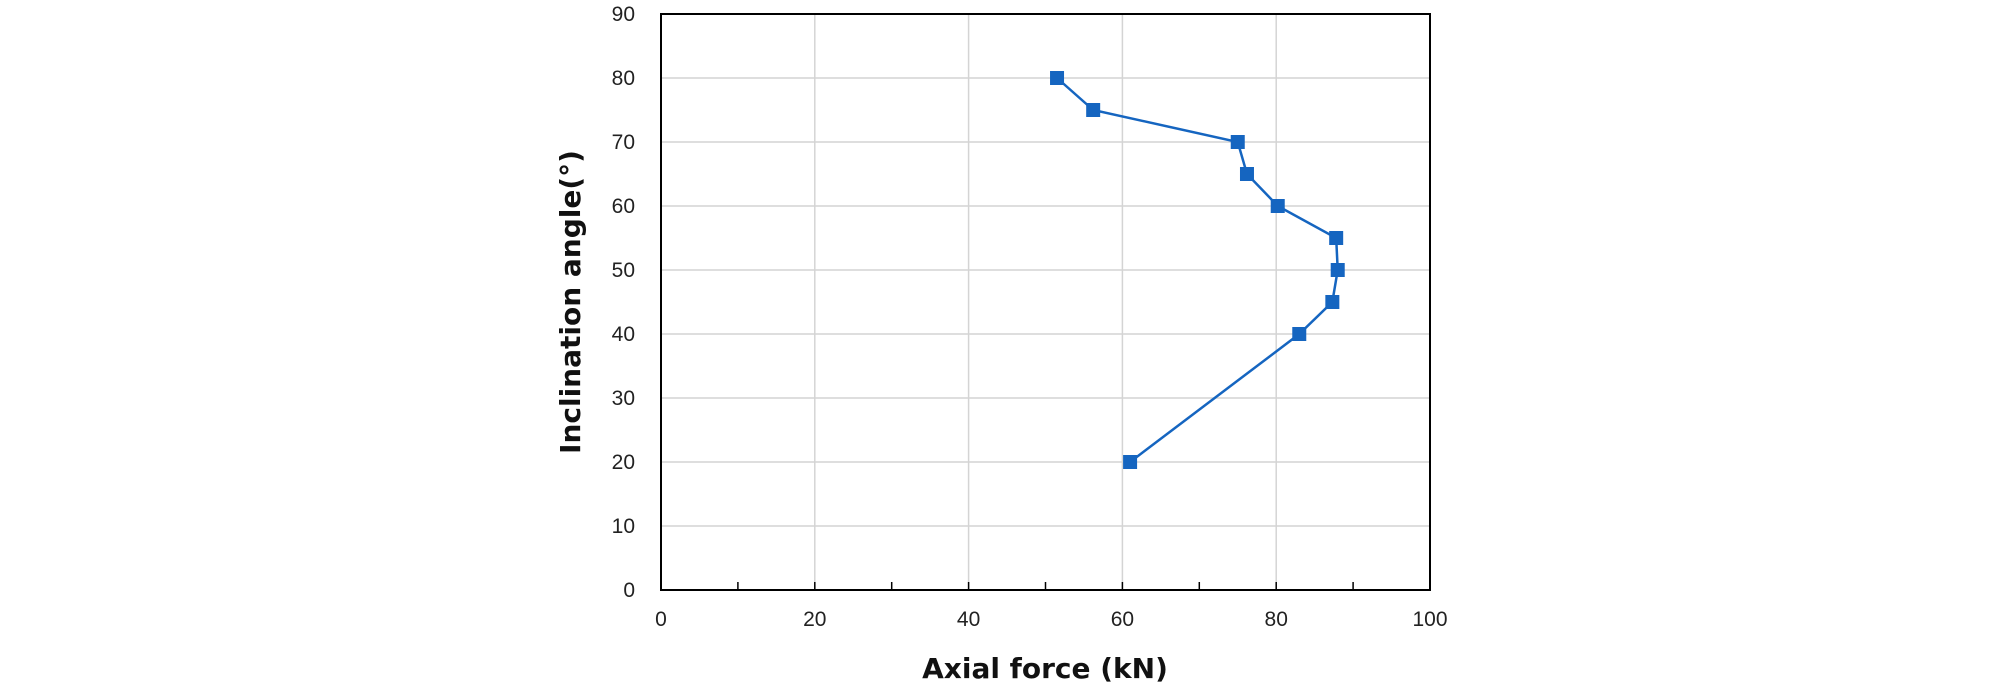 The height and width of the screenshot is (688, 2008). Describe the element at coordinates (661, 619) in the screenshot. I see `x-tick-label-0: 0` at that location.